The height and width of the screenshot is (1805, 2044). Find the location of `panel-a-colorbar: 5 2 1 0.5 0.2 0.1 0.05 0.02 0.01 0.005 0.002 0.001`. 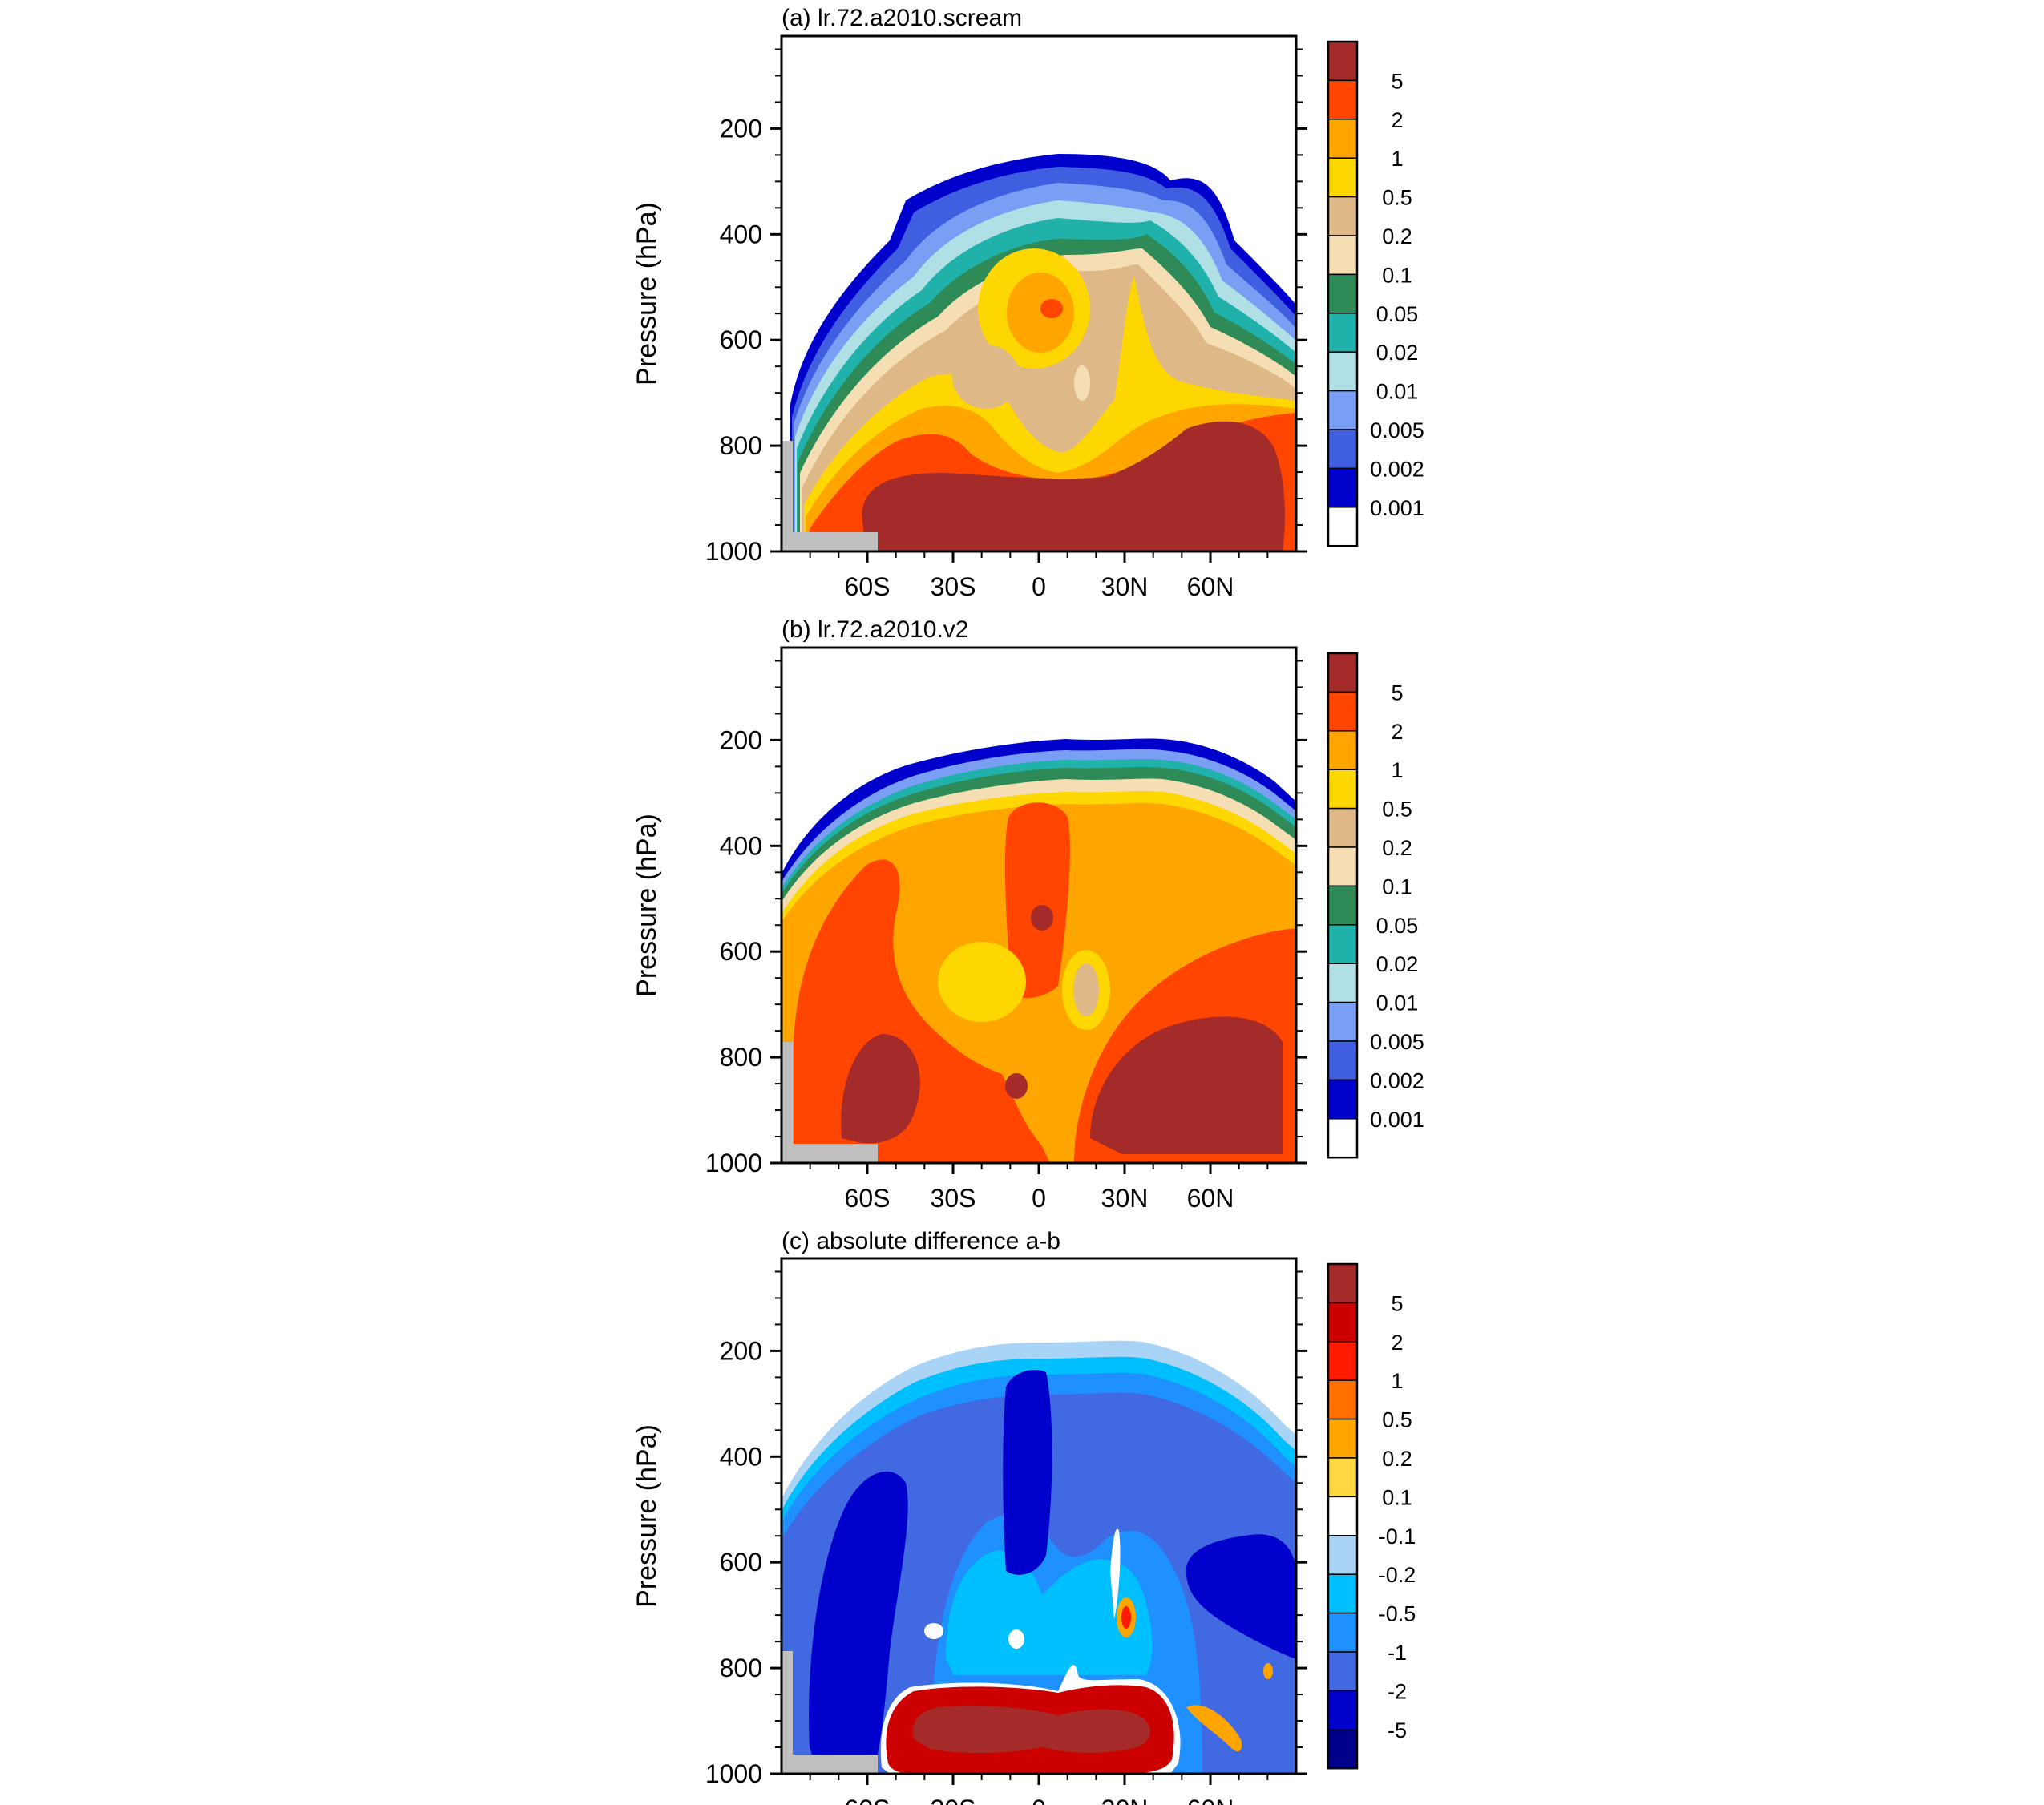

panel-a-colorbar: 5 2 1 0.5 0.2 0.1 0.05 0.02 0.01 0.005 0.002 0.001 is located at coordinates (1375, 293).